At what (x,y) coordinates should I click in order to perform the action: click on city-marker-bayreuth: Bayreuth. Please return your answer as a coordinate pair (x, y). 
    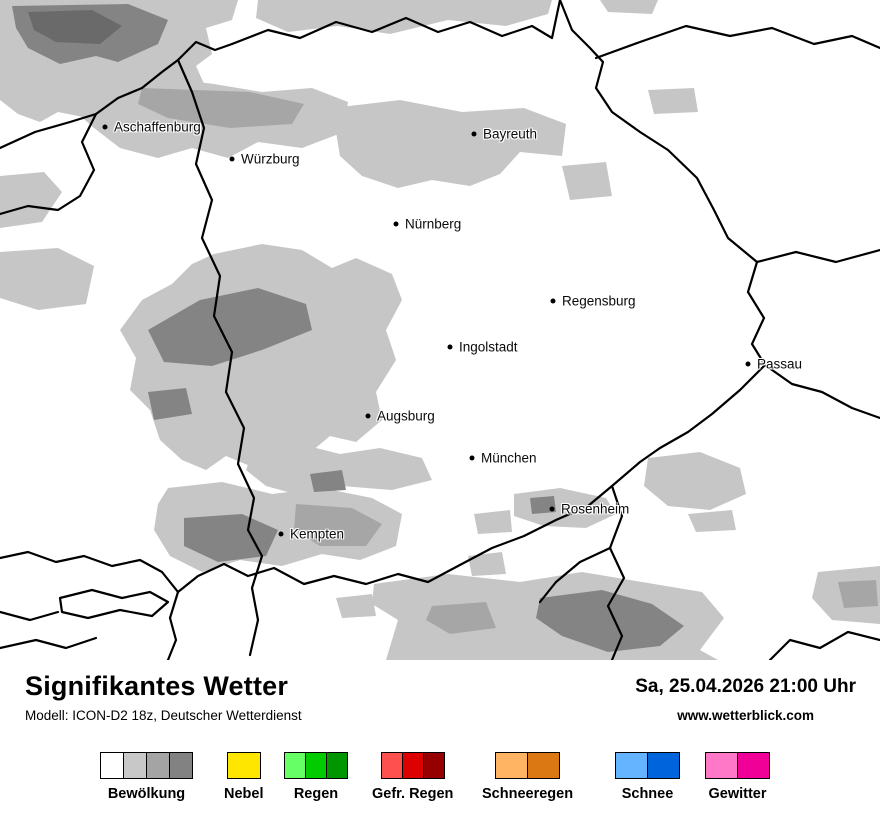
    Looking at the image, I should click on (504, 134).